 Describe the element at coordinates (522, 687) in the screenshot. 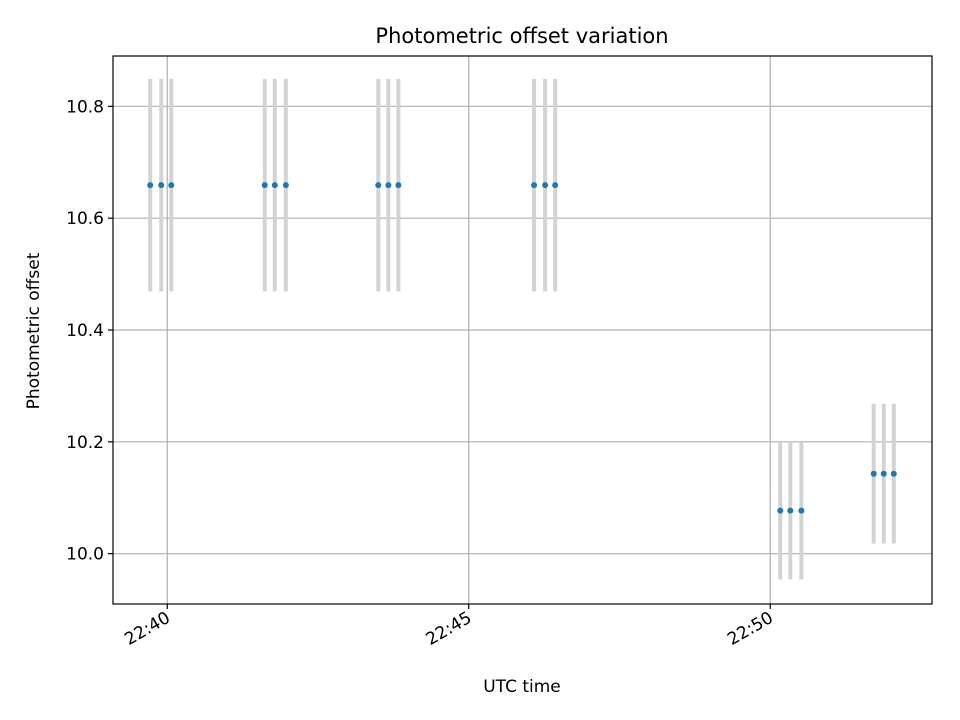

I see `x-axis-title: UTC time` at that location.